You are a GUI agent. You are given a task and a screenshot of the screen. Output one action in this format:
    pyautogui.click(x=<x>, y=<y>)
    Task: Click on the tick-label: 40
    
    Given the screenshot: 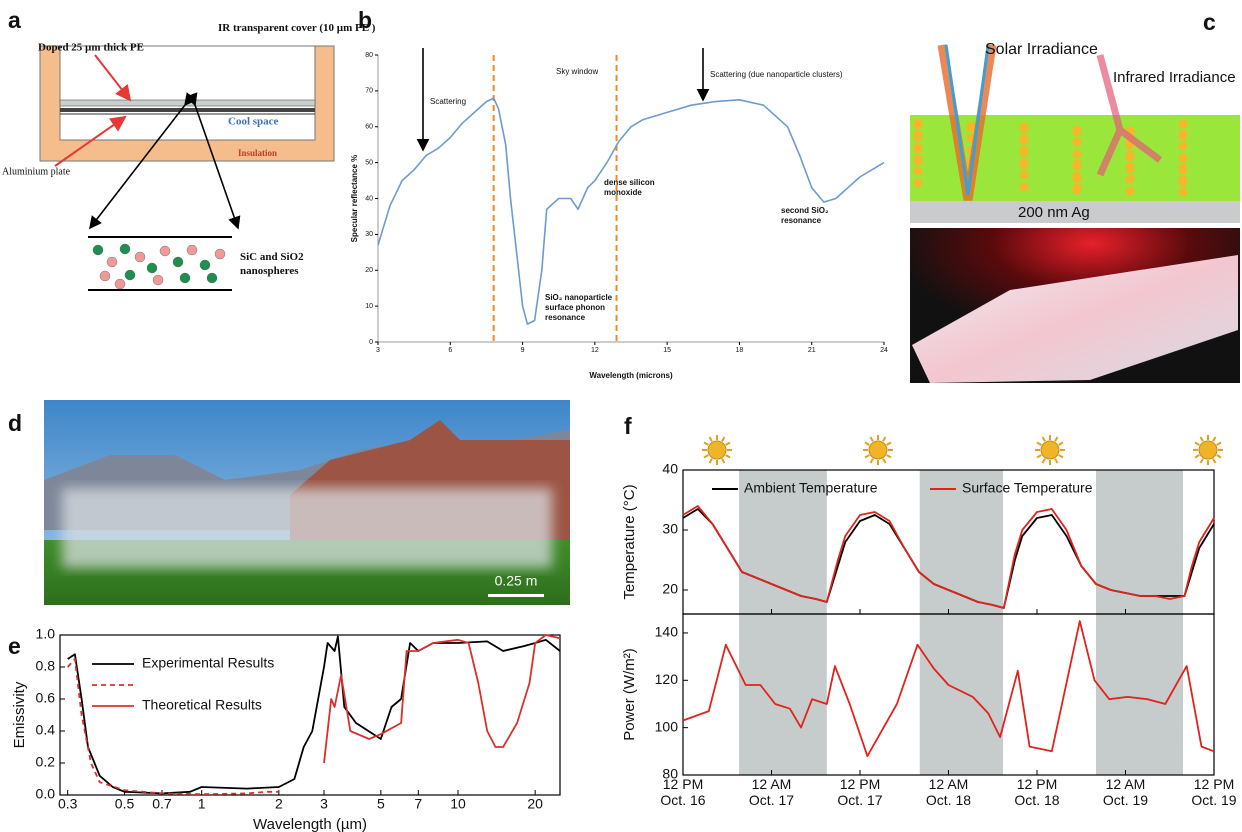 What is the action you would take?
    pyautogui.click(x=369, y=198)
    